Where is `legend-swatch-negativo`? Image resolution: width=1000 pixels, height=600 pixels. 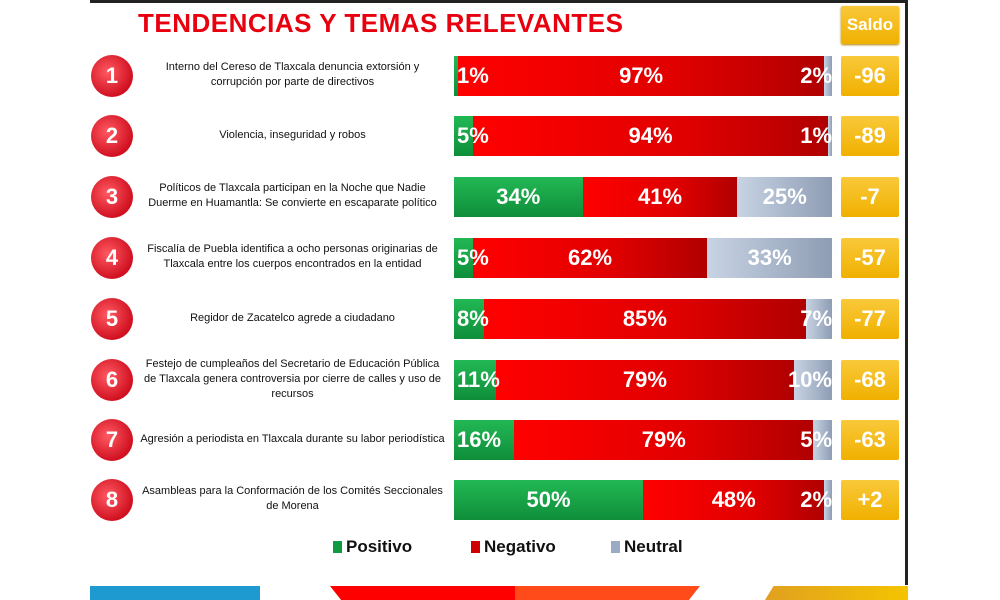 legend-swatch-negativo is located at coordinates (475, 547).